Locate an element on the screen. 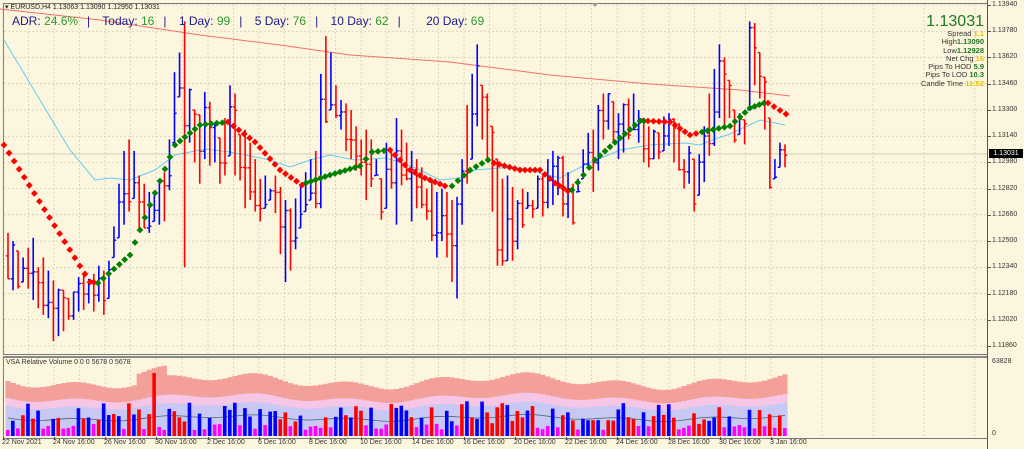 The width and height of the screenshot is (1024, 449). price-axis-label: 1.12180 is located at coordinates (1005, 293).